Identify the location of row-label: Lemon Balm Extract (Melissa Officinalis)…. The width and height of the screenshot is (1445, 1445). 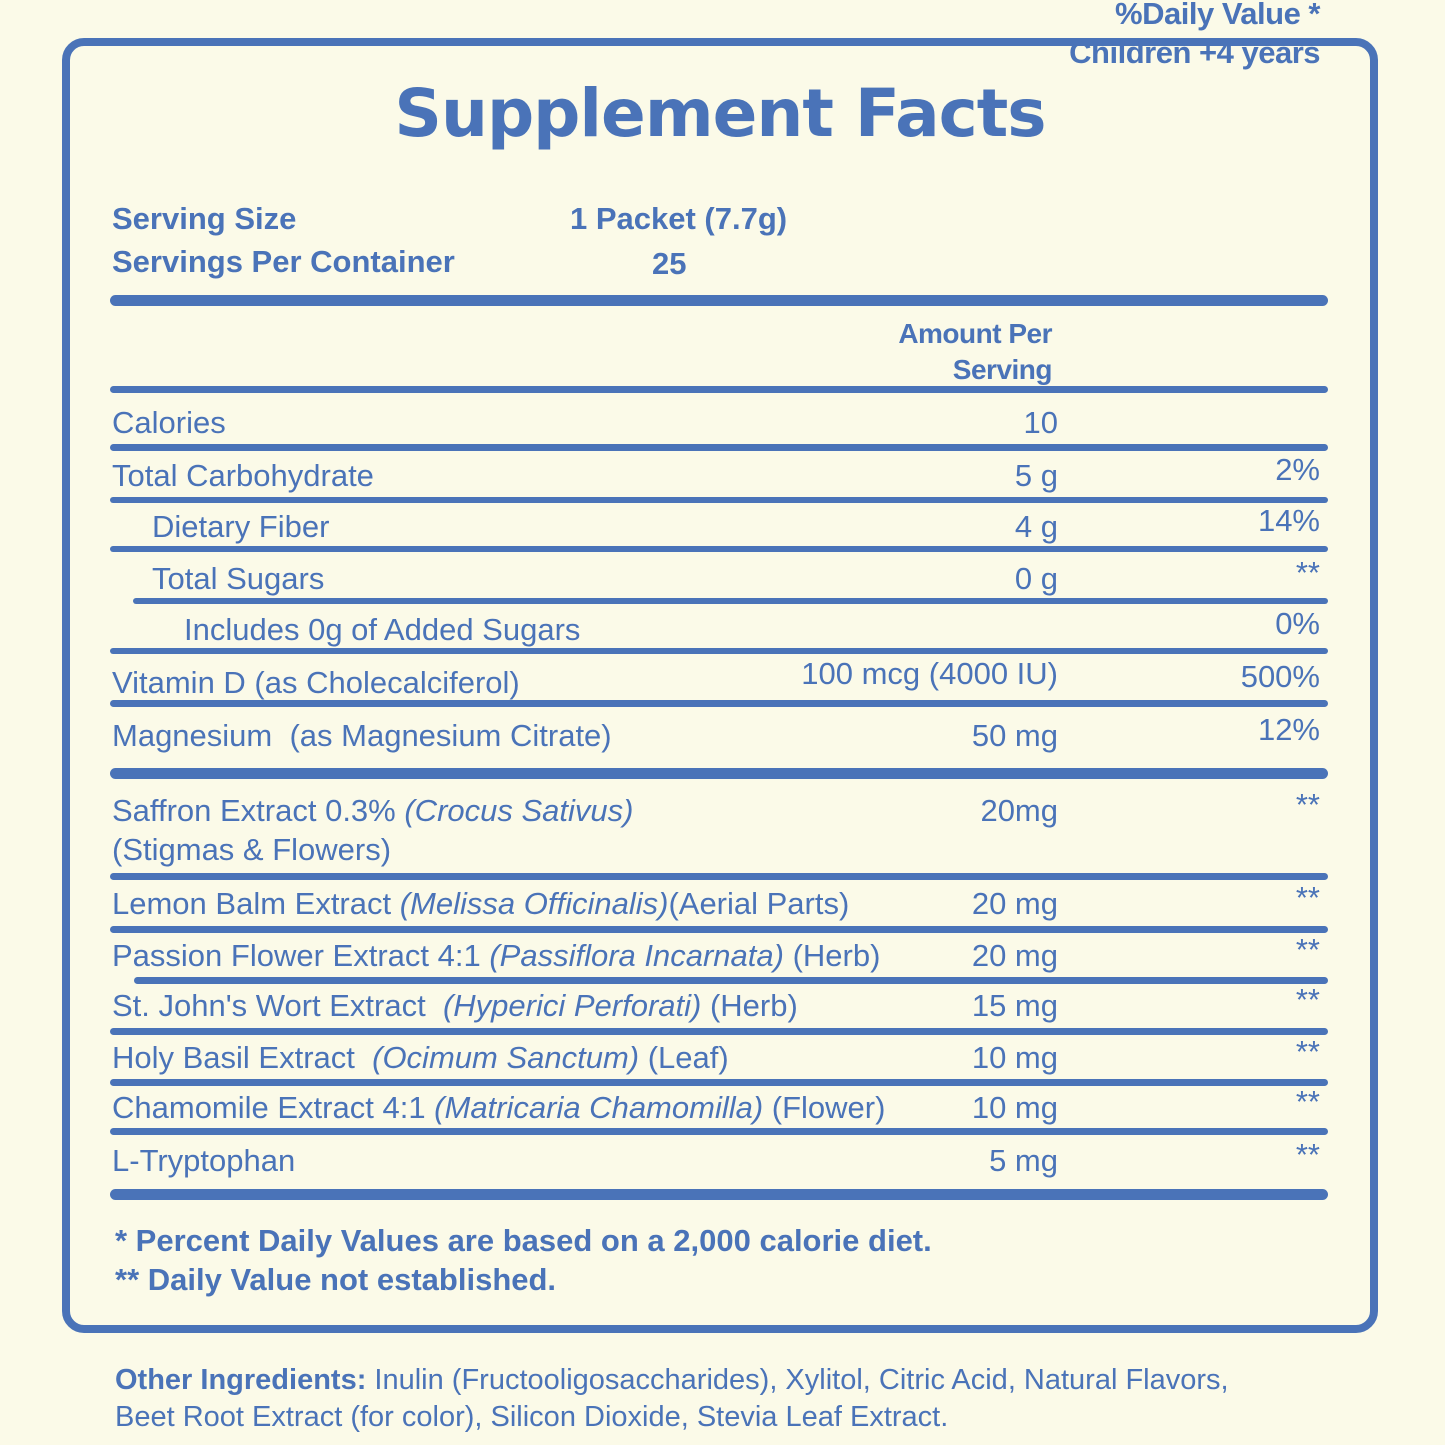
(481, 903).